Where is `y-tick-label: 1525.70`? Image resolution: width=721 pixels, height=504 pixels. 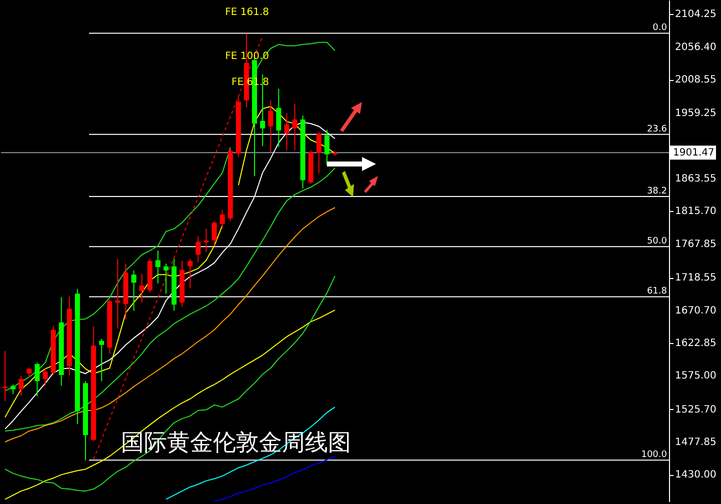
y-tick-label: 1525.70 is located at coordinates (695, 410).